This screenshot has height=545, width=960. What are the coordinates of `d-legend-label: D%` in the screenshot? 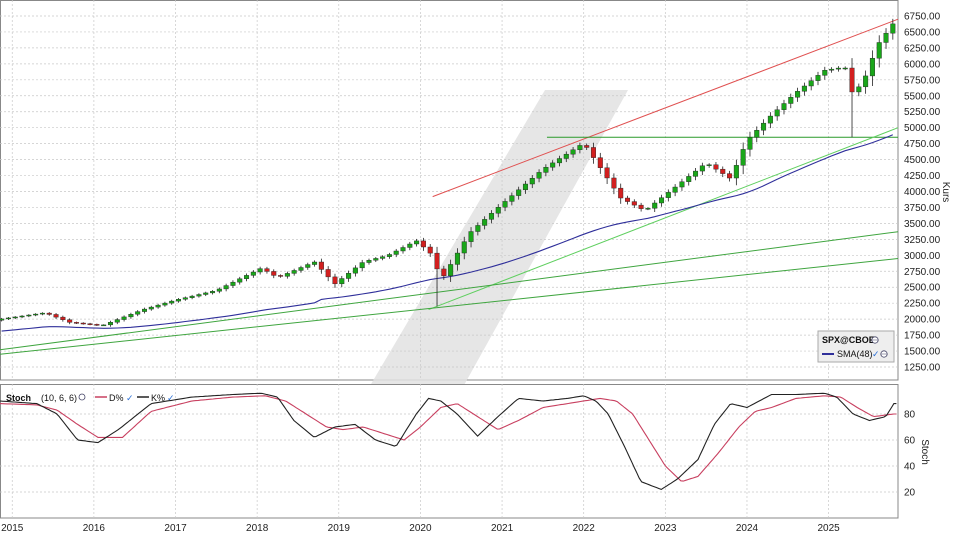 It's located at (116, 398).